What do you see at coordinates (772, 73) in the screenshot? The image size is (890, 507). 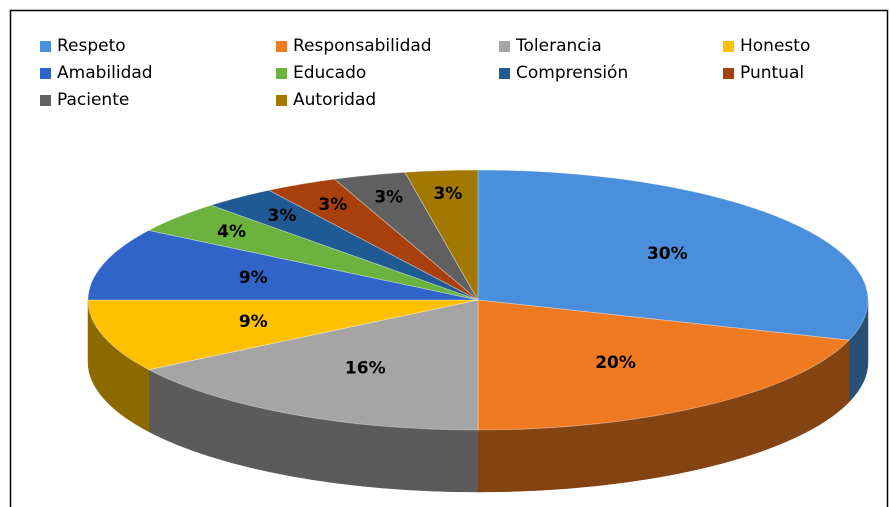 I see `legend-label: Puntual` at bounding box center [772, 73].